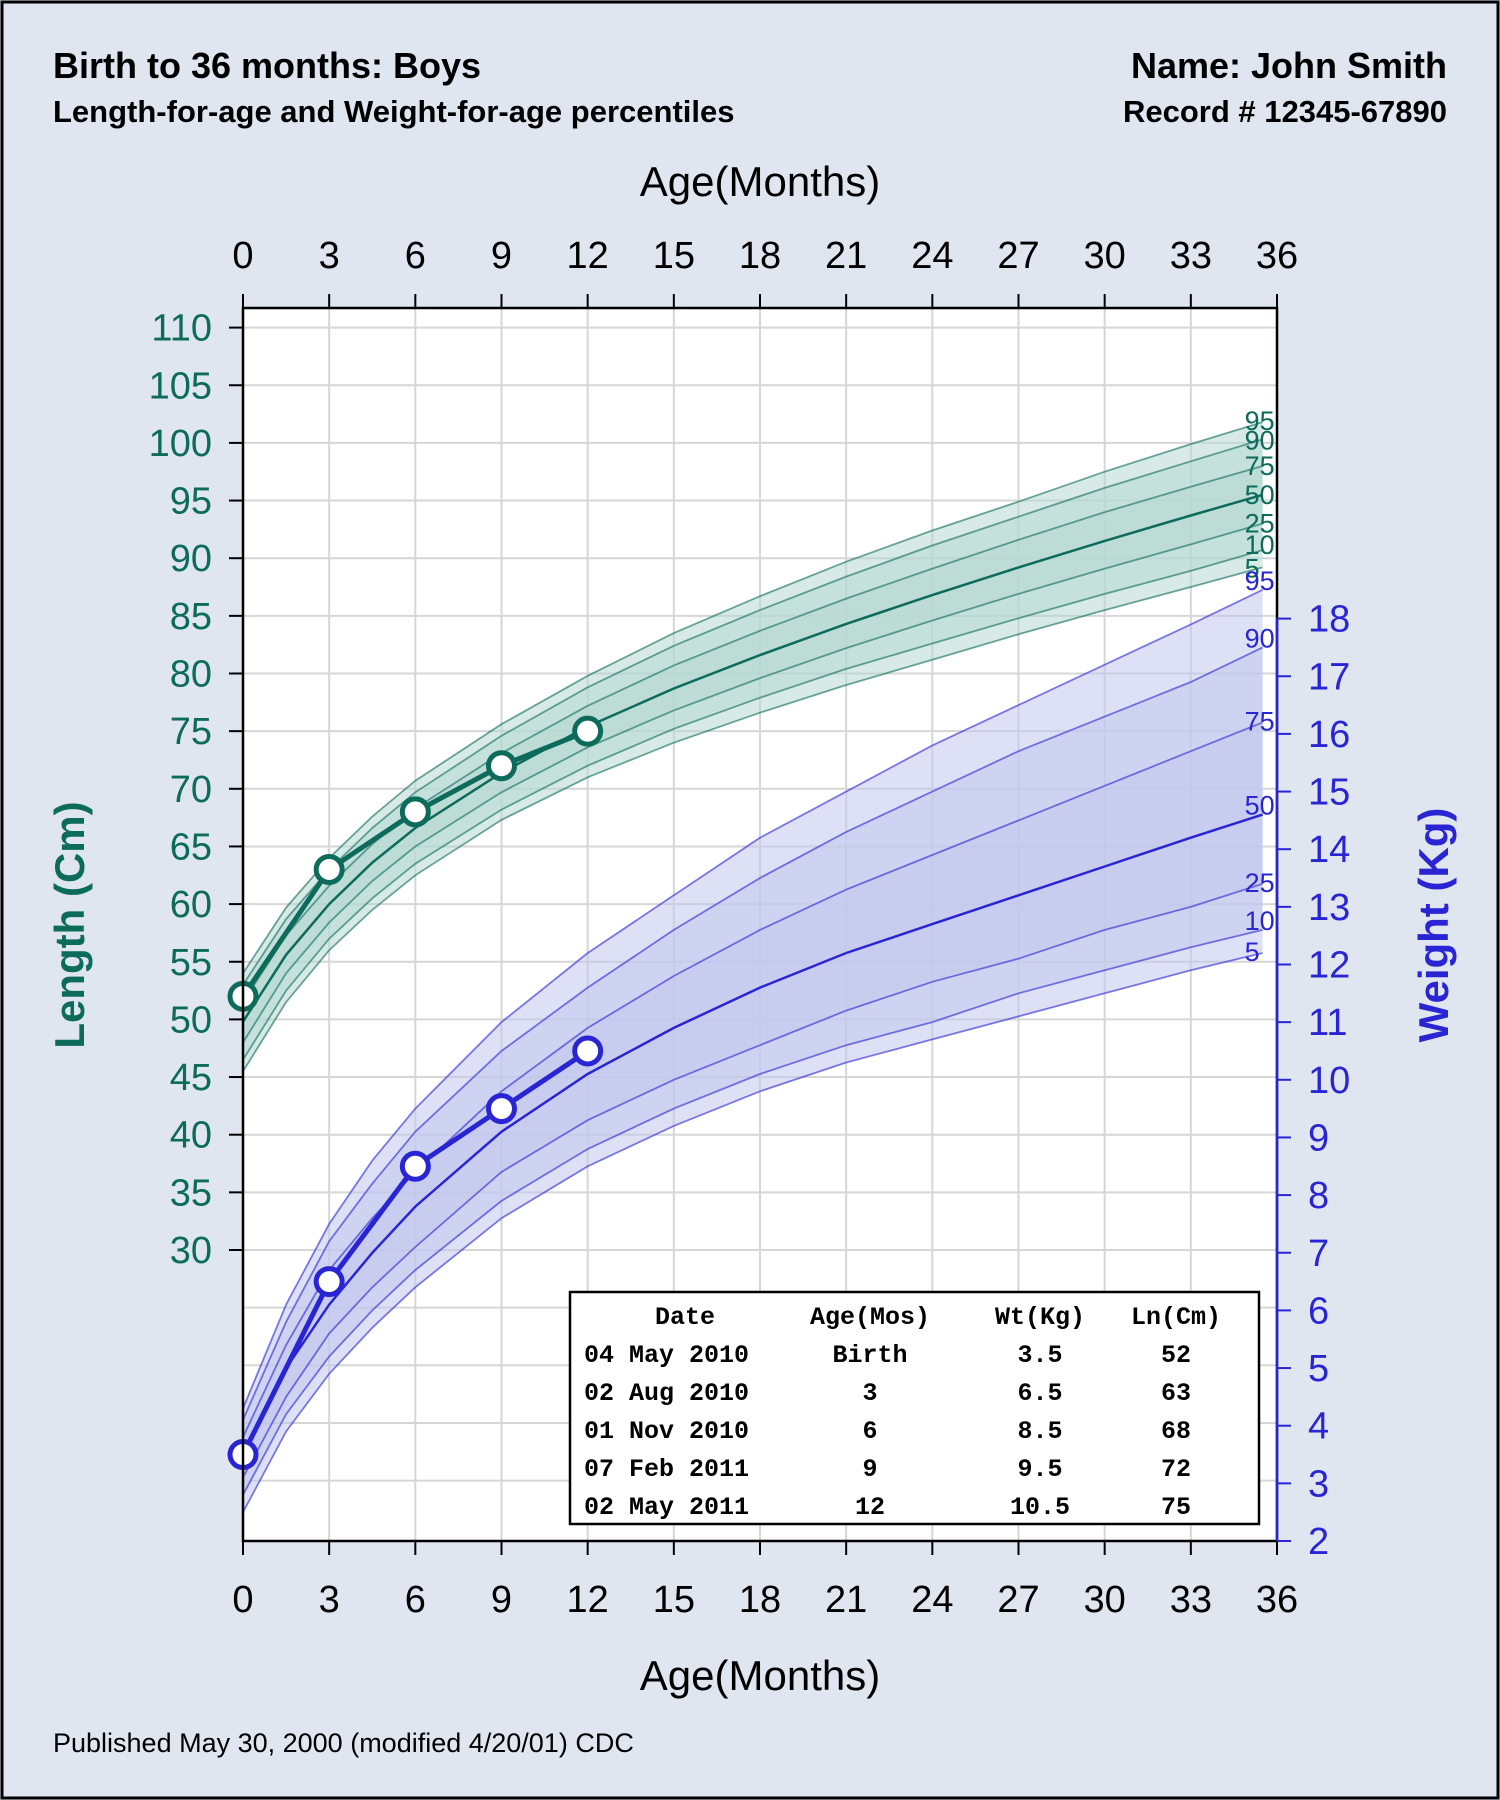 This screenshot has height=1800, width=1500. Describe the element at coordinates (870, 1317) in the screenshot. I see `table-header: Age(Mos)` at that location.